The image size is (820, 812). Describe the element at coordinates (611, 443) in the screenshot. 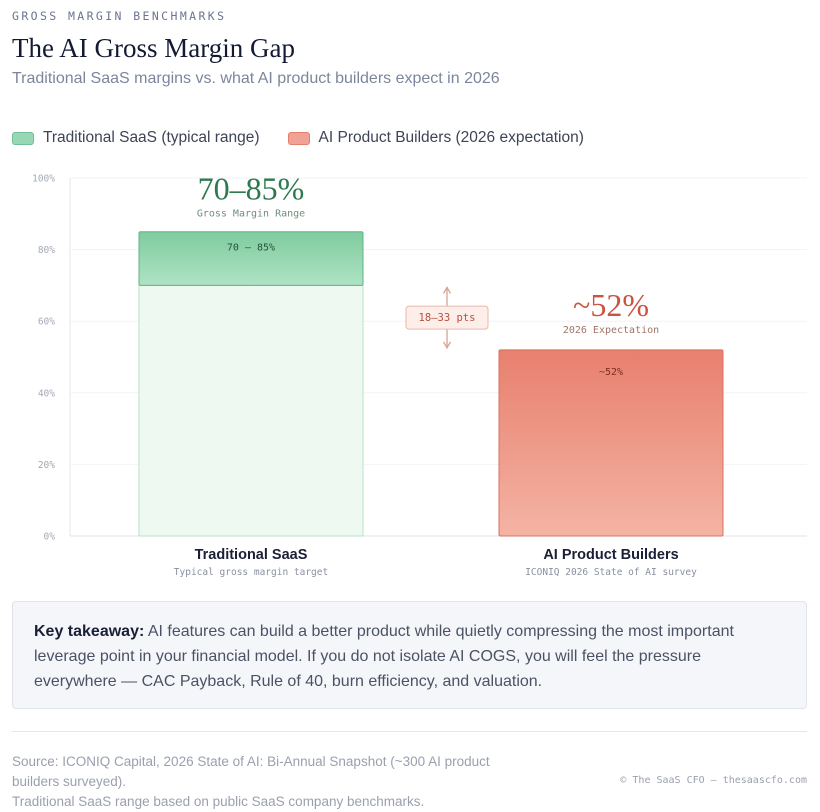

I see `bar-ai-product-builders` at that location.